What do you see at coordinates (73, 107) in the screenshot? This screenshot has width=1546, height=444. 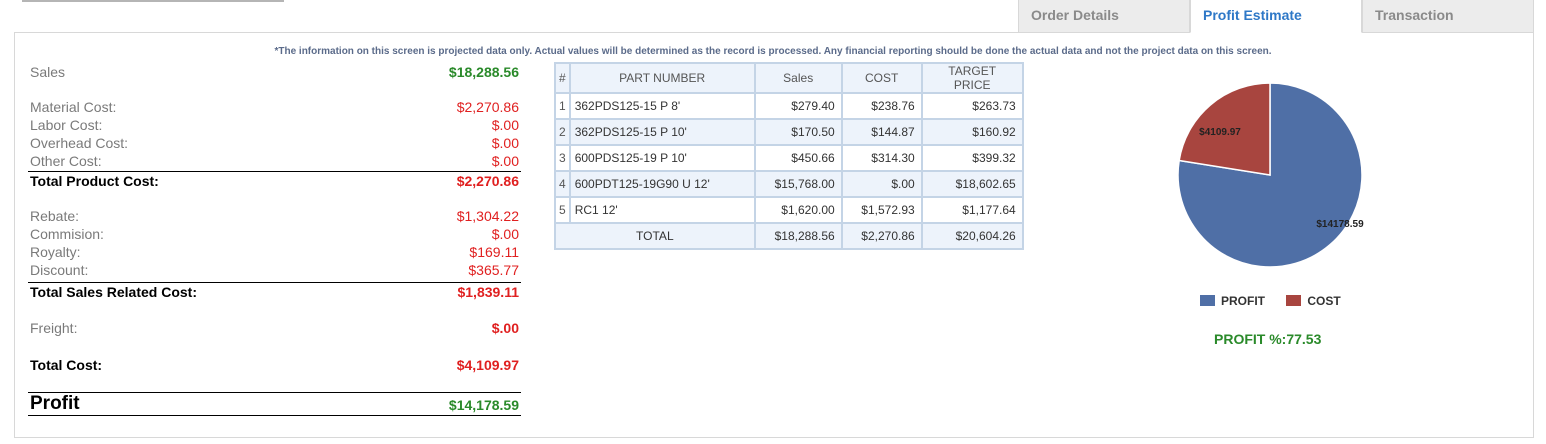 I see `material-cost-label: Material Cost:` at bounding box center [73, 107].